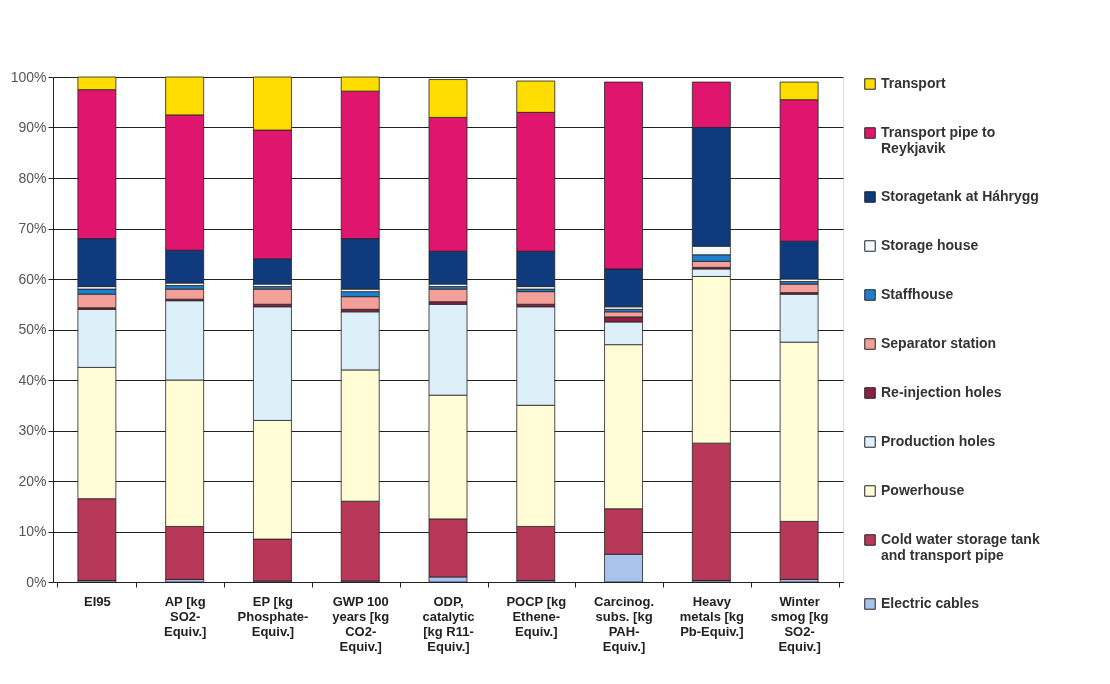  Describe the element at coordinates (97, 601) in the screenshot. I see `x-tick-label: EI95` at that location.